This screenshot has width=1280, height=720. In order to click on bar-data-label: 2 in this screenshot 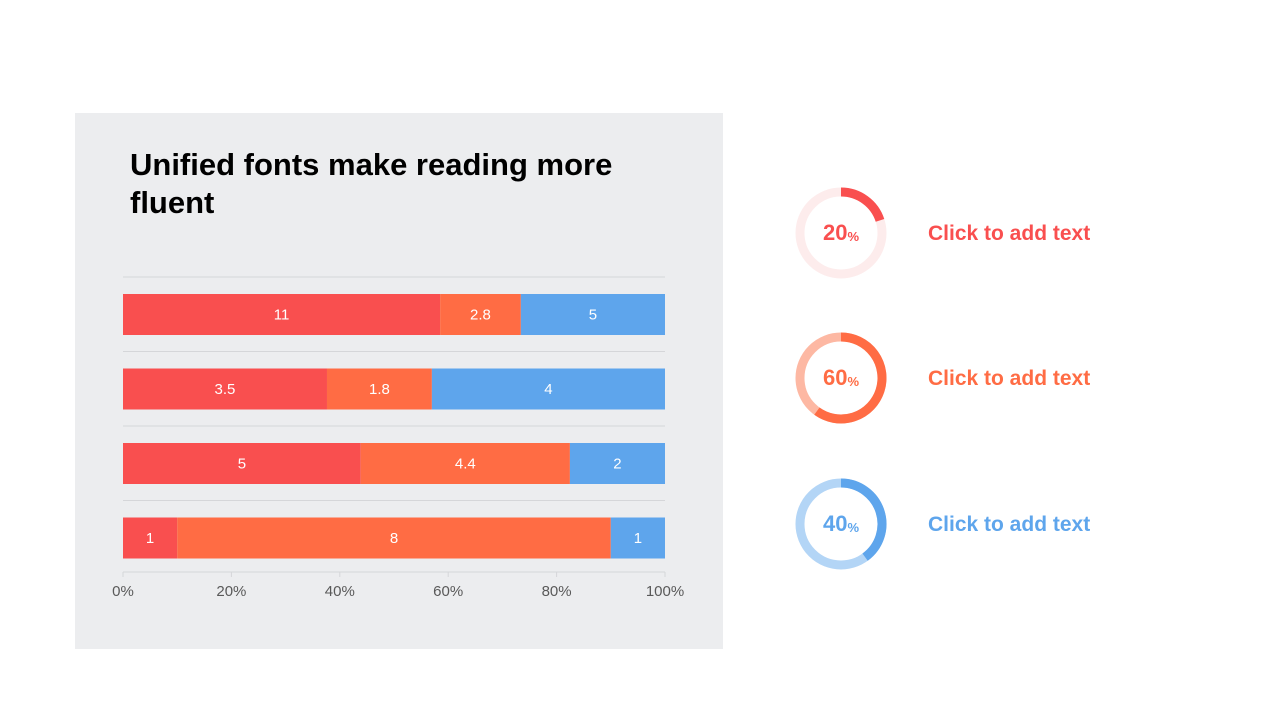, I will do `click(617, 464)`.